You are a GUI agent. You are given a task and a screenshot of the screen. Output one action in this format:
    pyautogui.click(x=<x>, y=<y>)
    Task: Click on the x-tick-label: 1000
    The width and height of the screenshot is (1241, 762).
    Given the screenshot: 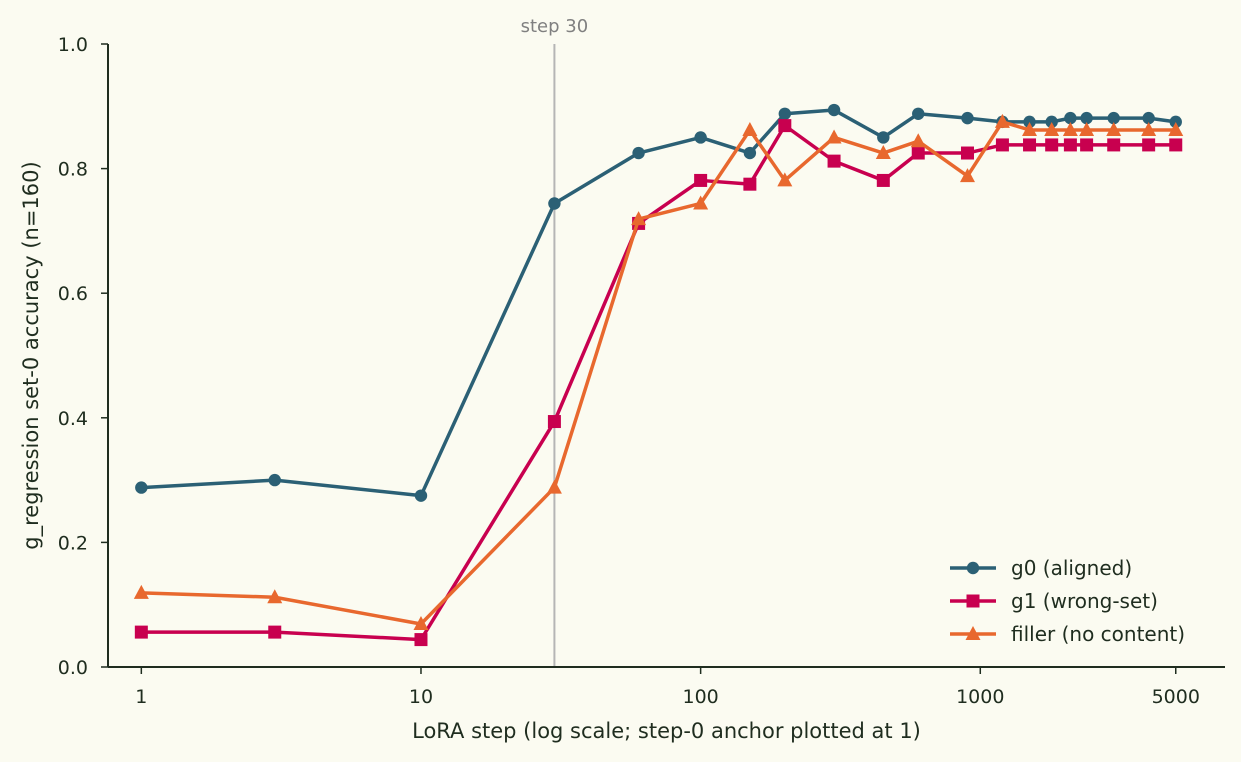 What is the action you would take?
    pyautogui.click(x=980, y=697)
    